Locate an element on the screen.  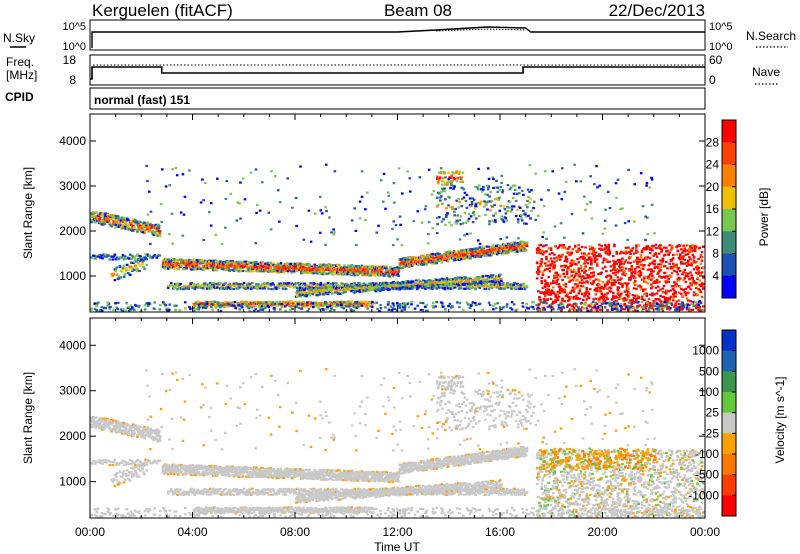
cpid-mode: normal (fast) 151 is located at coordinates (142, 100).